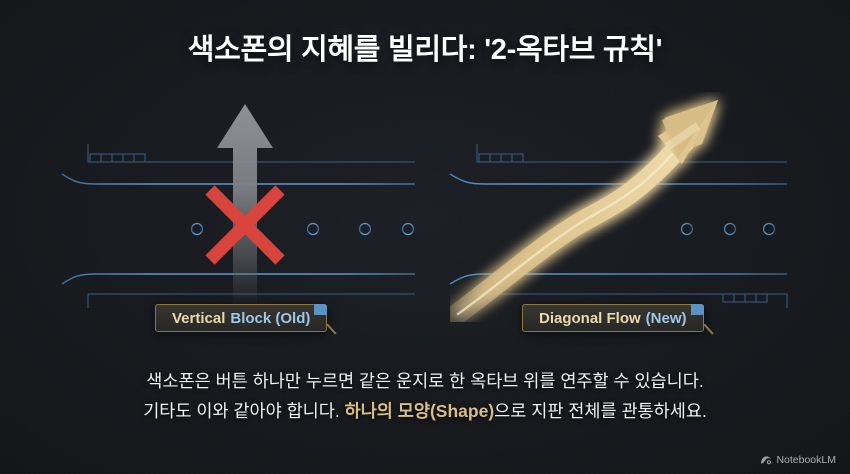 Image resolution: width=850 pixels, height=474 pixels. Describe the element at coordinates (244, 411) in the screenshot. I see `caption-line-2-before: 기타도 이와 같아야 합니다.` at that location.